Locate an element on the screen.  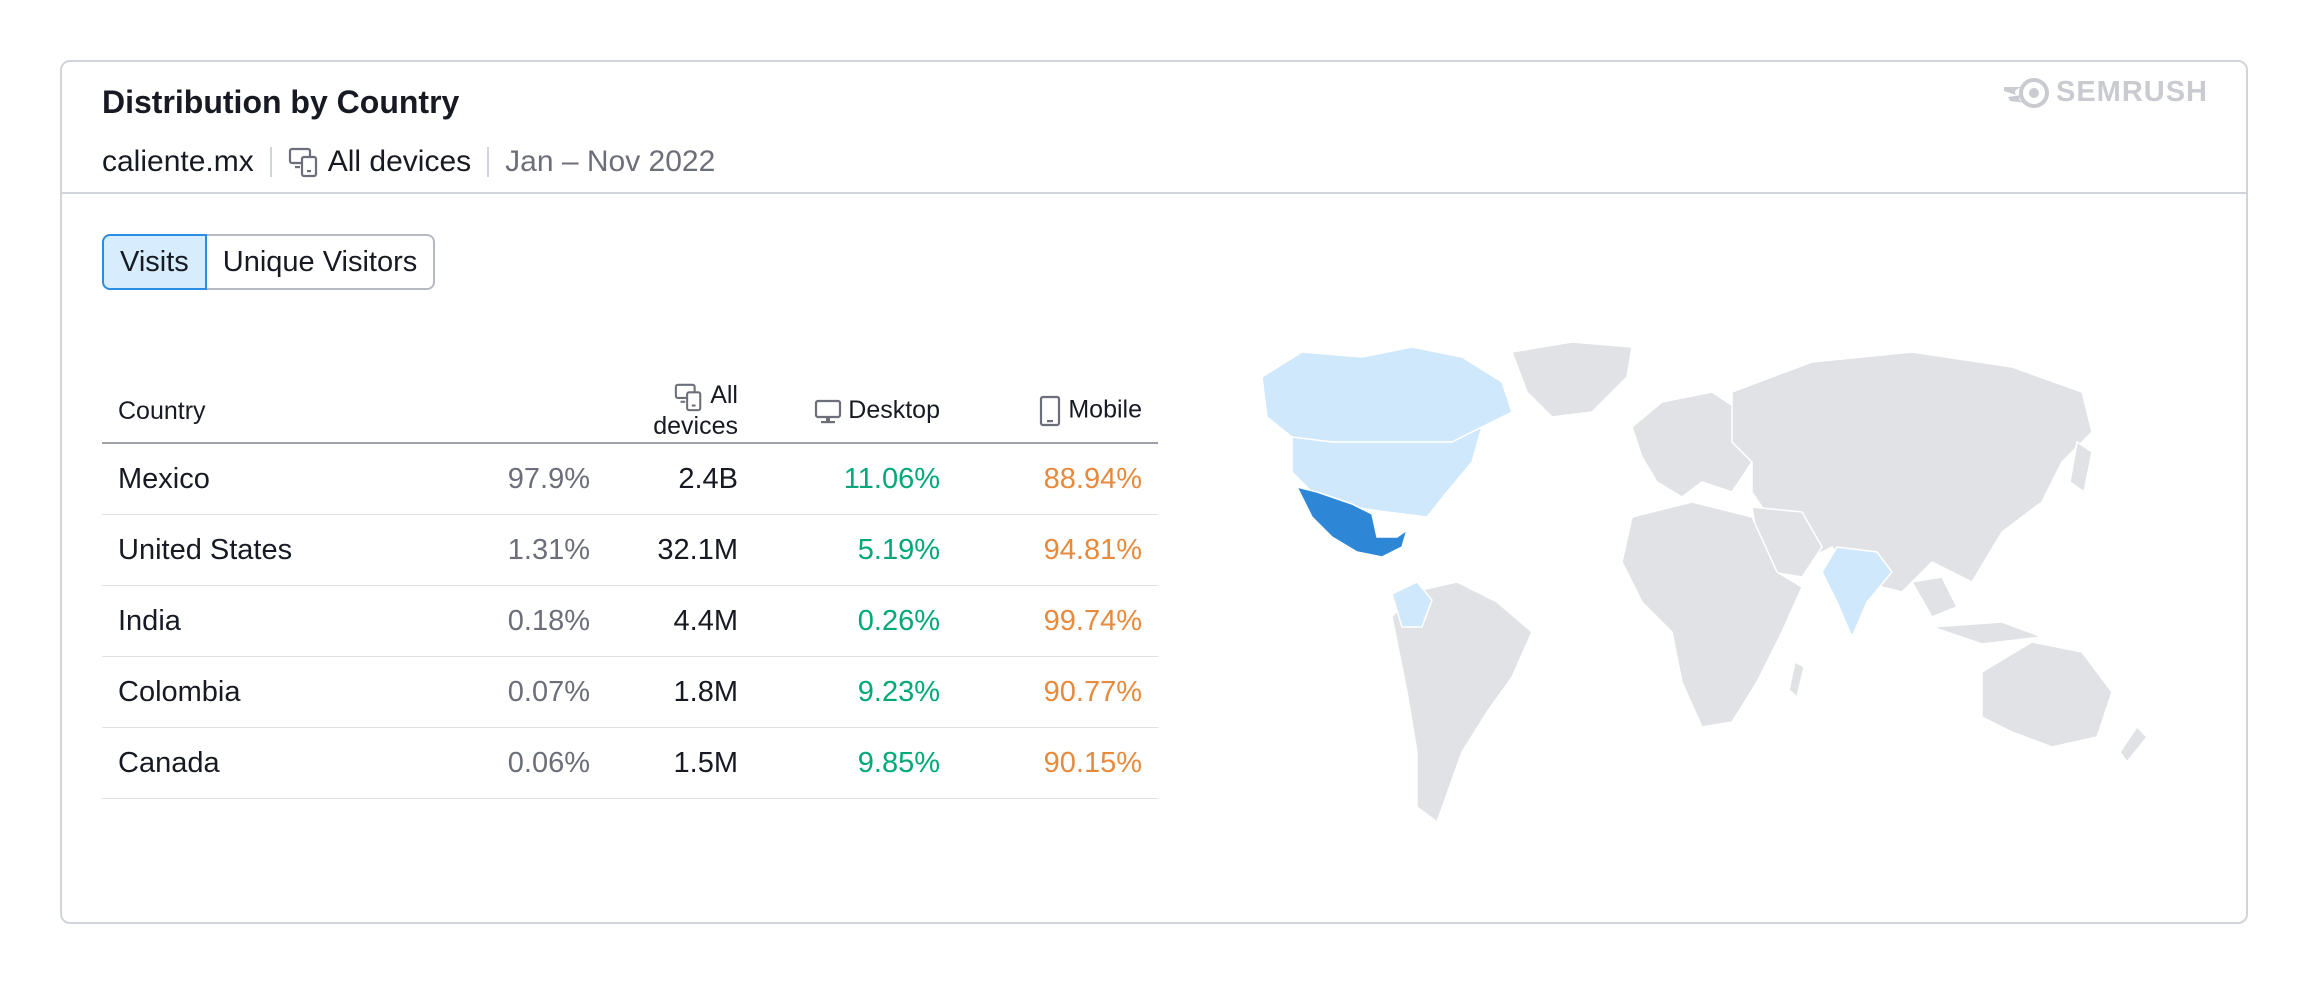
table-header-row: Country All devices Desktop is located at coordinates (630, 412).